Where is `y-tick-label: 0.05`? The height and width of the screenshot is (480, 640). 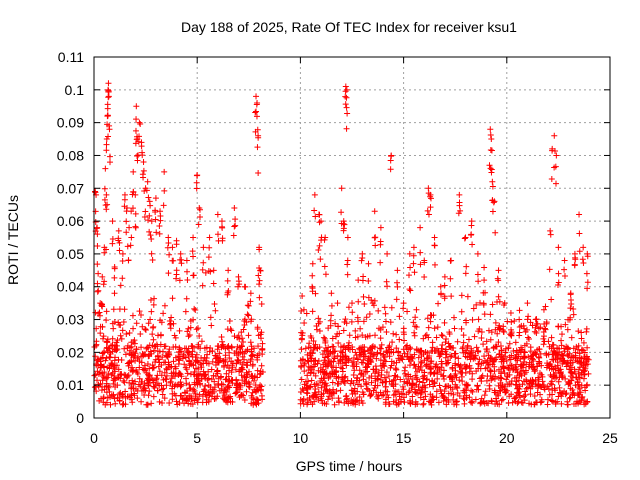 y-tick-label: 0.05 is located at coordinates (70, 254).